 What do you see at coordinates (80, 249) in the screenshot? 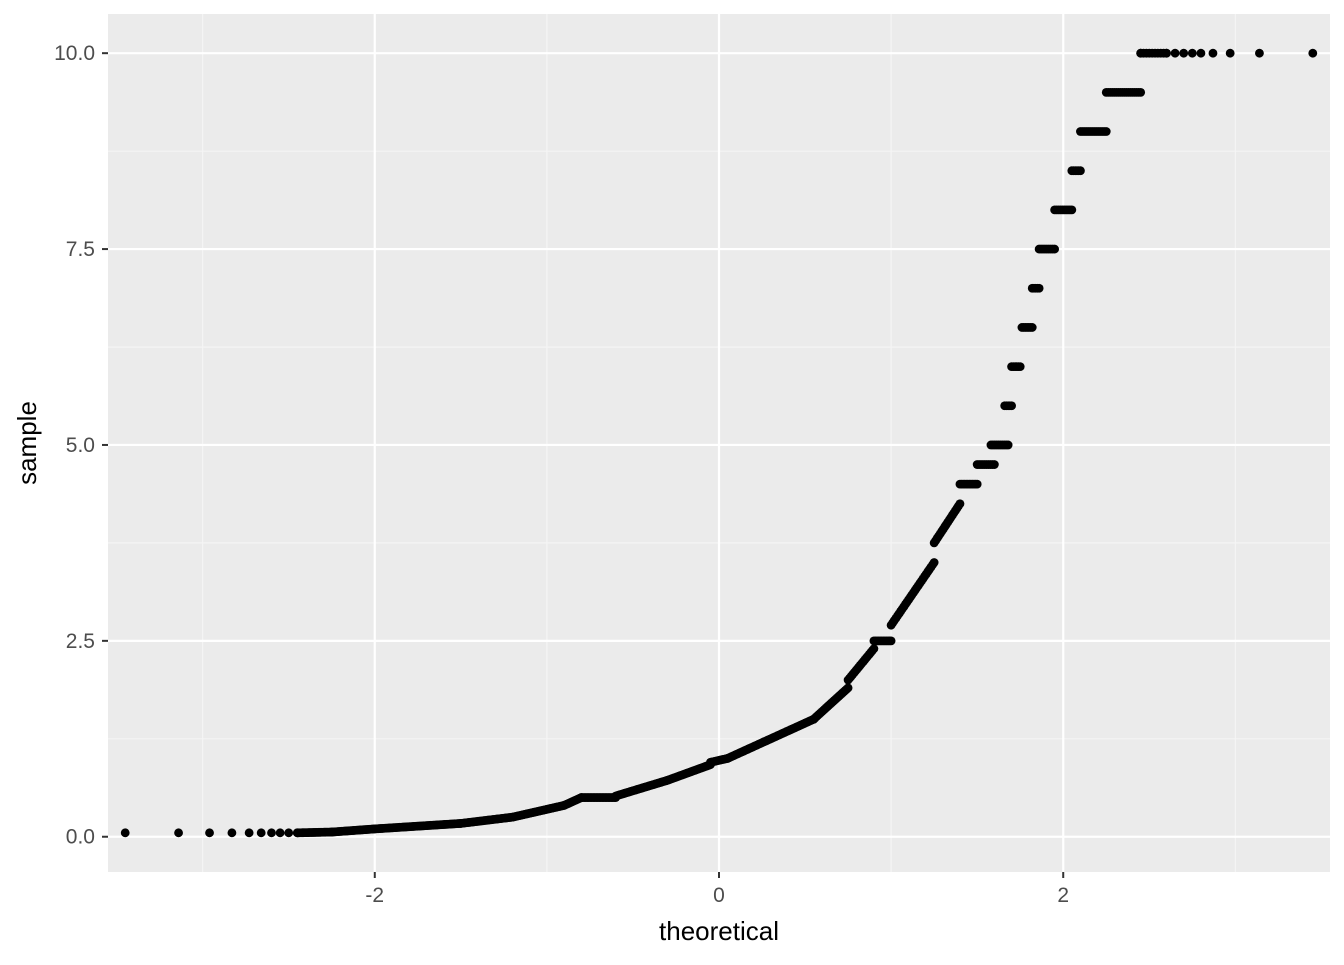
I see `y-tick-label: 7.5` at bounding box center [80, 249].